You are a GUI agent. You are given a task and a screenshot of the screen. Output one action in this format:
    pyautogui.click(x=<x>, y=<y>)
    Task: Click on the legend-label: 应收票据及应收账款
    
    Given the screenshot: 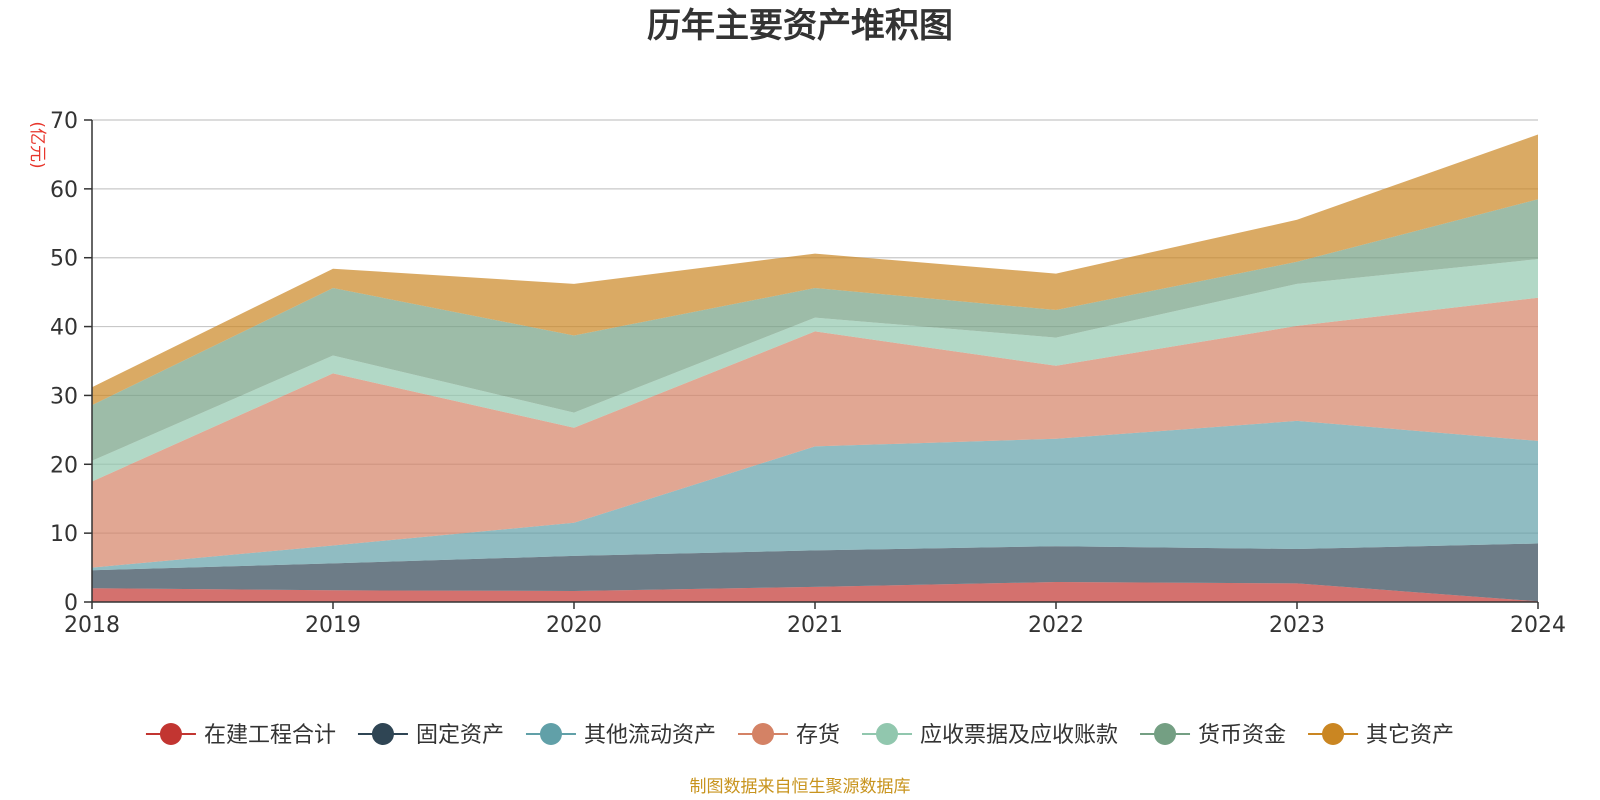 What is the action you would take?
    pyautogui.click(x=1019, y=735)
    